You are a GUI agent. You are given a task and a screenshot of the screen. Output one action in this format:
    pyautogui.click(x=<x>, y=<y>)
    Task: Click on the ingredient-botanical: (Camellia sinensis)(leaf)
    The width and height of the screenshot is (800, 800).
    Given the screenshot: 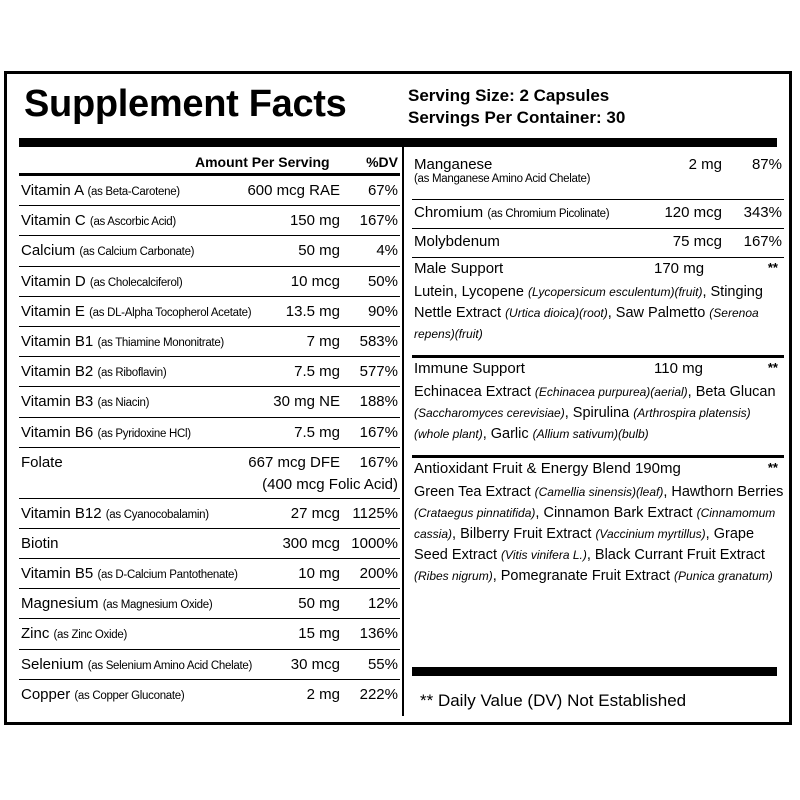 What is the action you would take?
    pyautogui.click(x=599, y=492)
    